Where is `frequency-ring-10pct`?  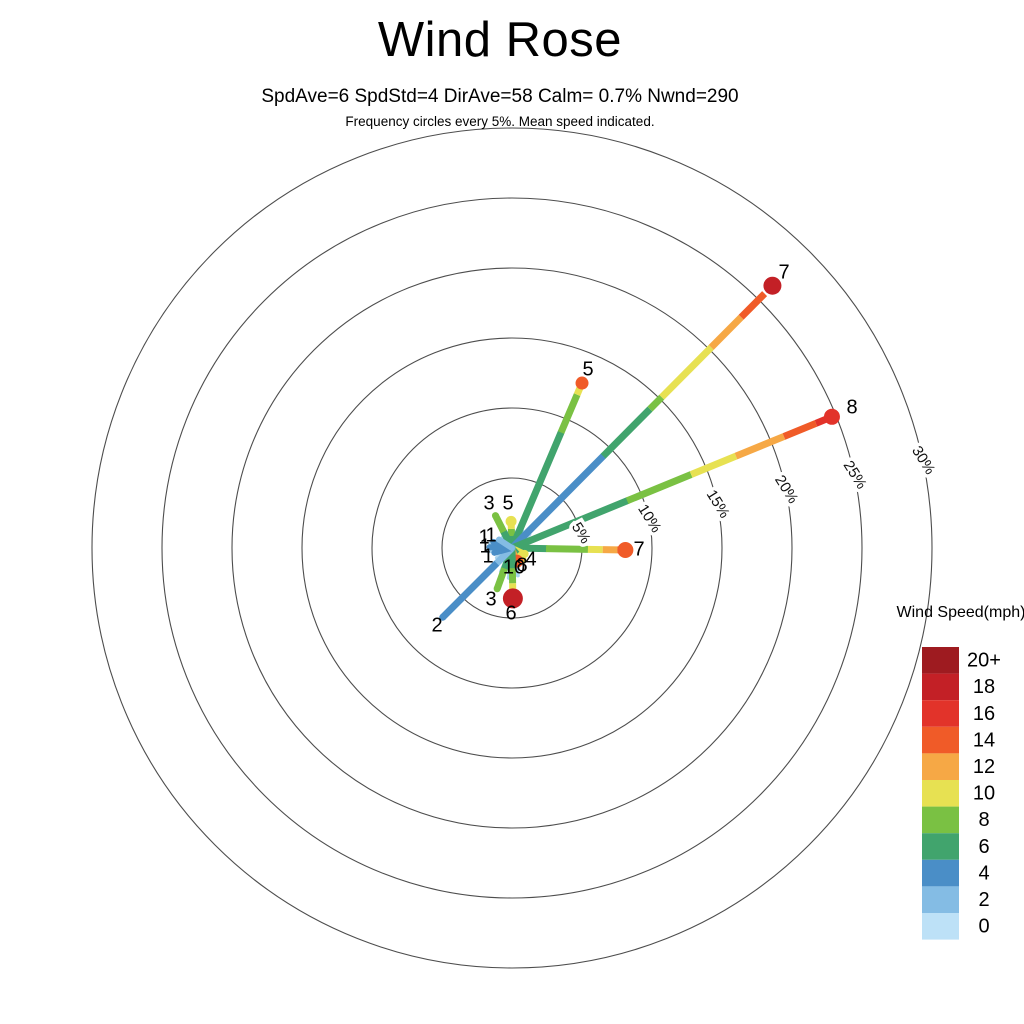
frequency-ring-10pct is located at coordinates (512, 548).